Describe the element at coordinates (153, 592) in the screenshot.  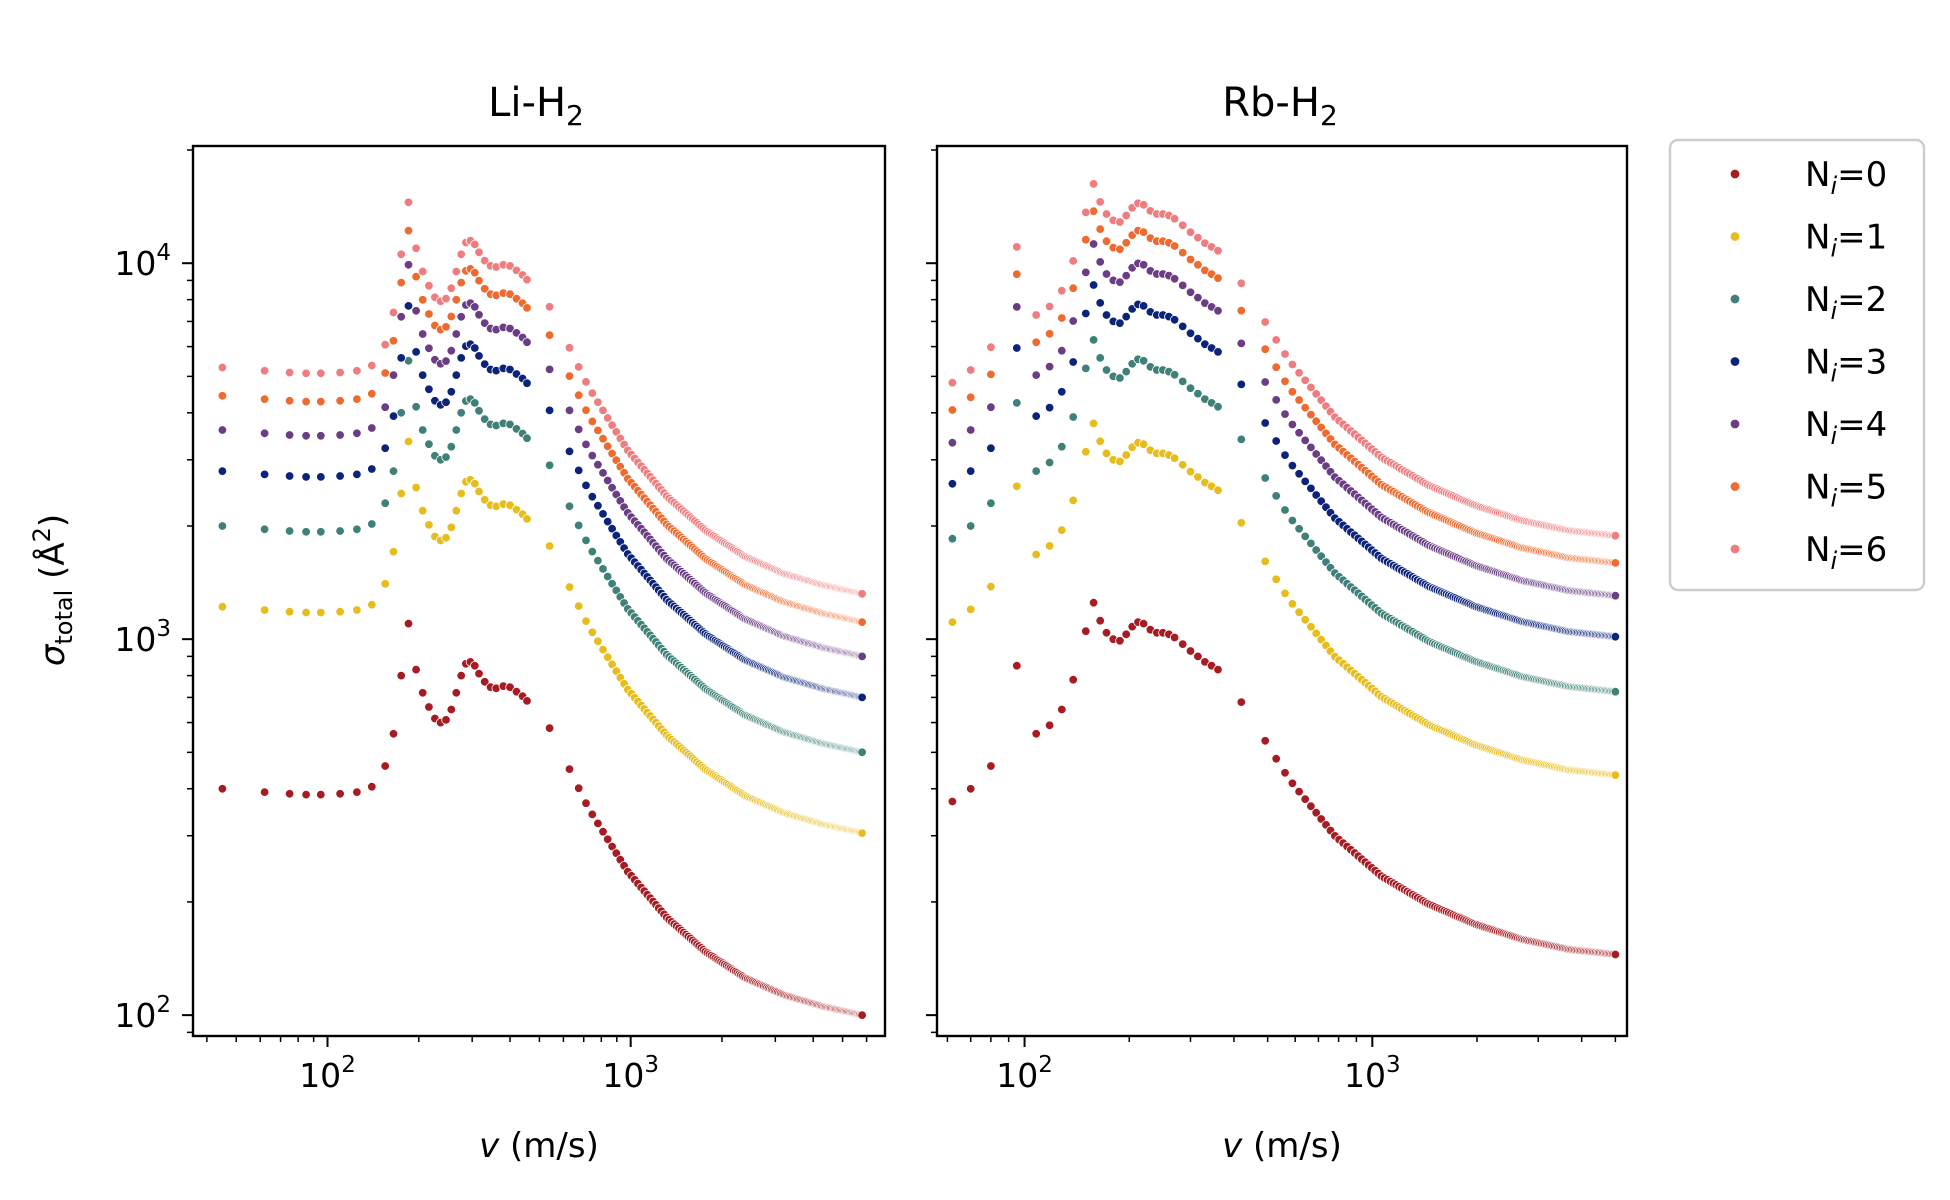
I see `y-ticks-li-h2: 102 103 104` at that location.